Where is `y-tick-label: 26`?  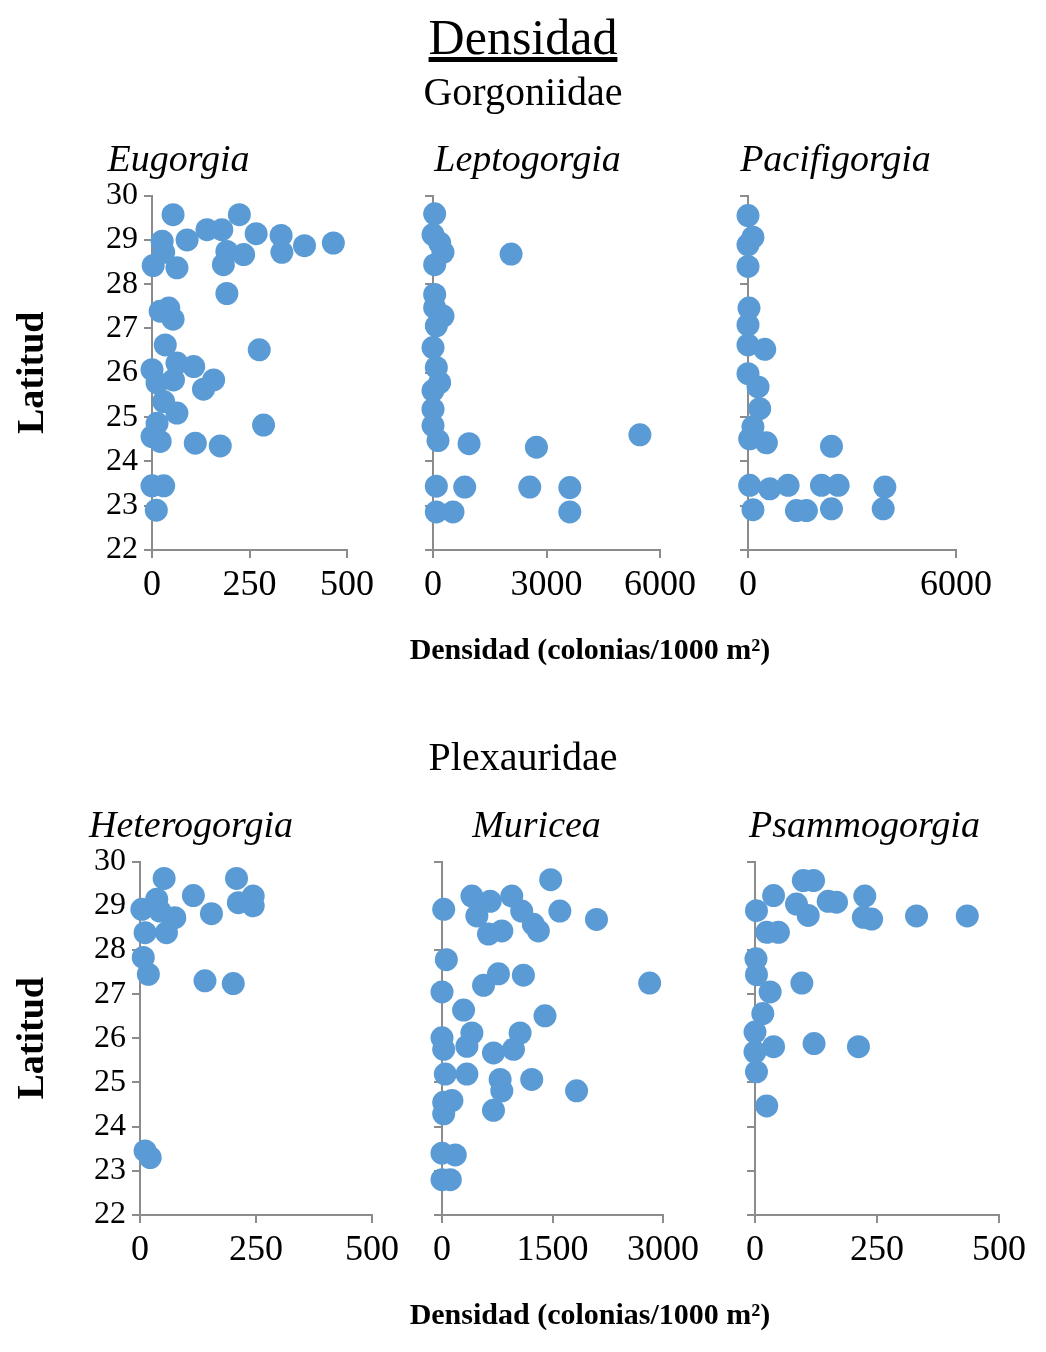 y-tick-label: 26 is located at coordinates (110, 1035).